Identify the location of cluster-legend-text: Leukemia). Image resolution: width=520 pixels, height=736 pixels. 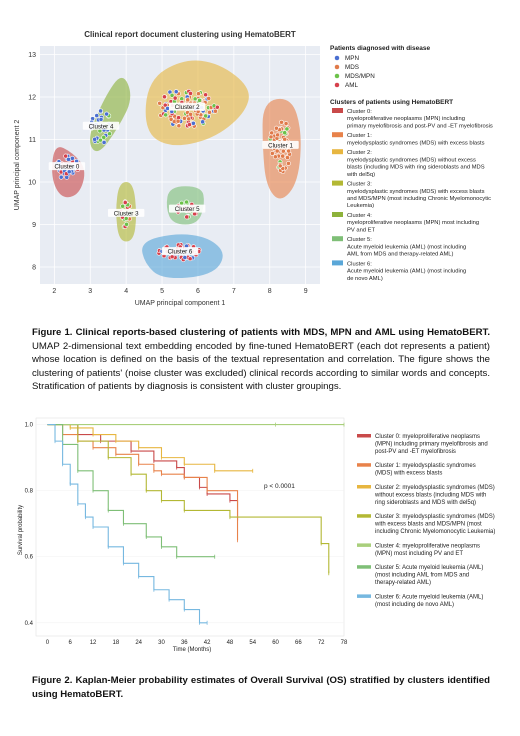
(360, 206).